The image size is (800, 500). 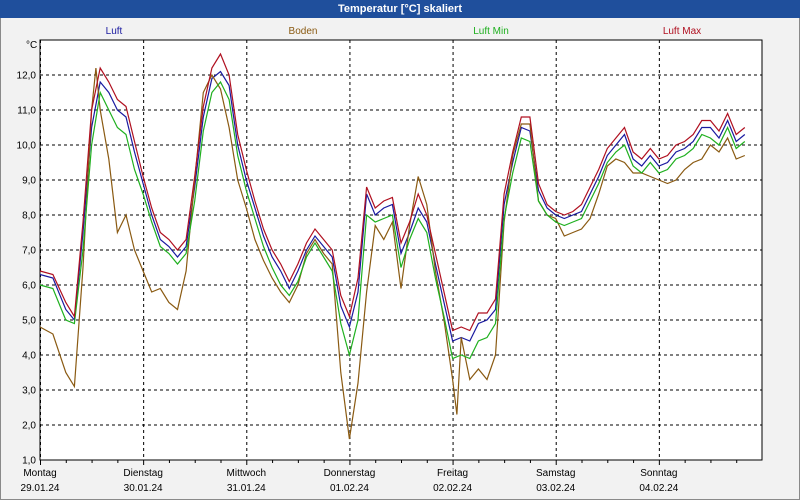 What do you see at coordinates (29, 356) in the screenshot?
I see `y-tick-label: 4,0` at bounding box center [29, 356].